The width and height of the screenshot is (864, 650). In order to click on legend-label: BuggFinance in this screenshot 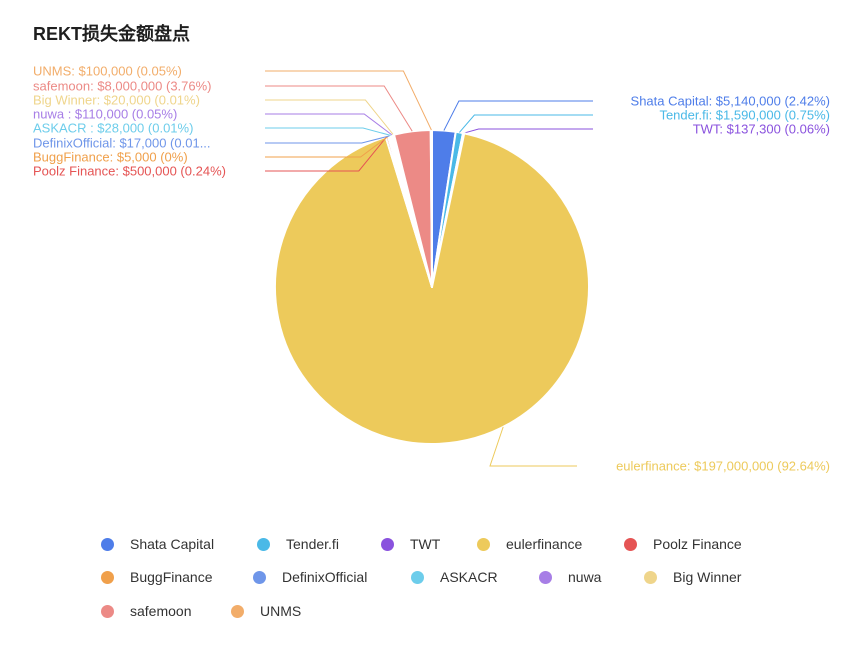, I will do `click(171, 577)`.